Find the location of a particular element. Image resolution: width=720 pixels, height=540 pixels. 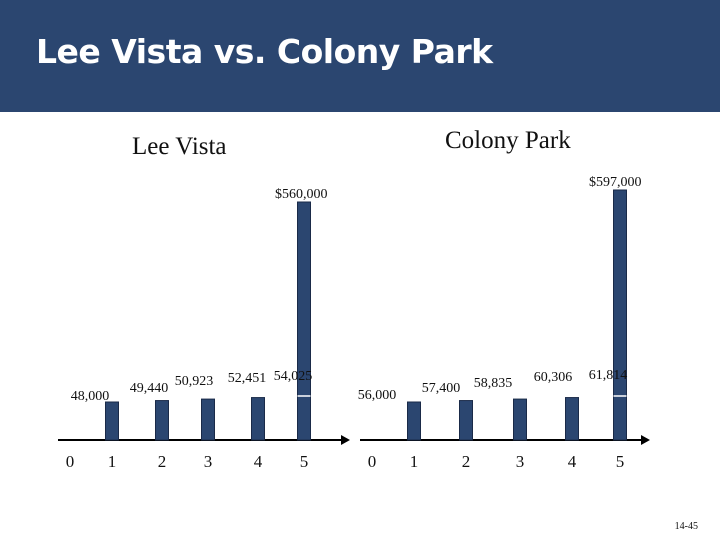

lee-vista-tick-label-5: 5 is located at coordinates (304, 461).